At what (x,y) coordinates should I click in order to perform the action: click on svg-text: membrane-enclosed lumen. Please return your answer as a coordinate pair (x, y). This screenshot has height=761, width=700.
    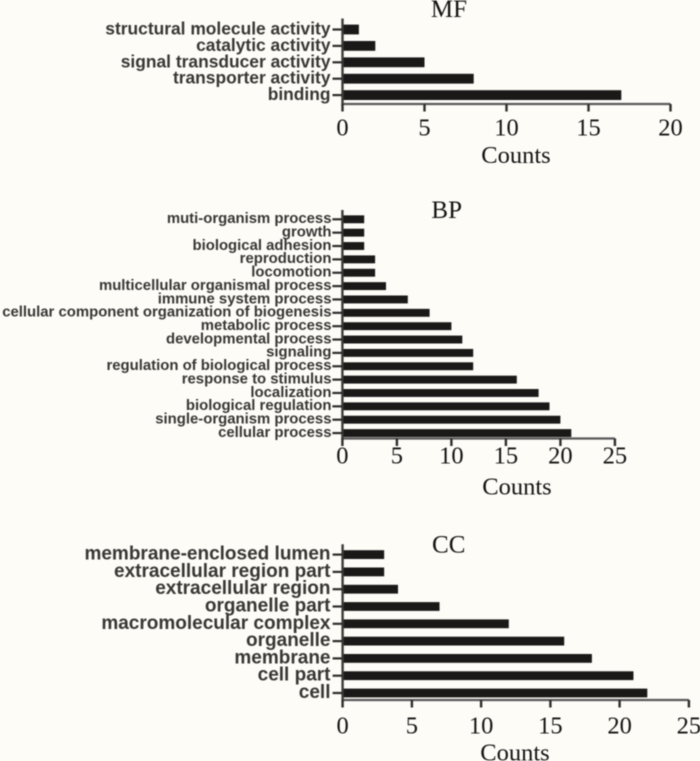
    Looking at the image, I should click on (207, 554).